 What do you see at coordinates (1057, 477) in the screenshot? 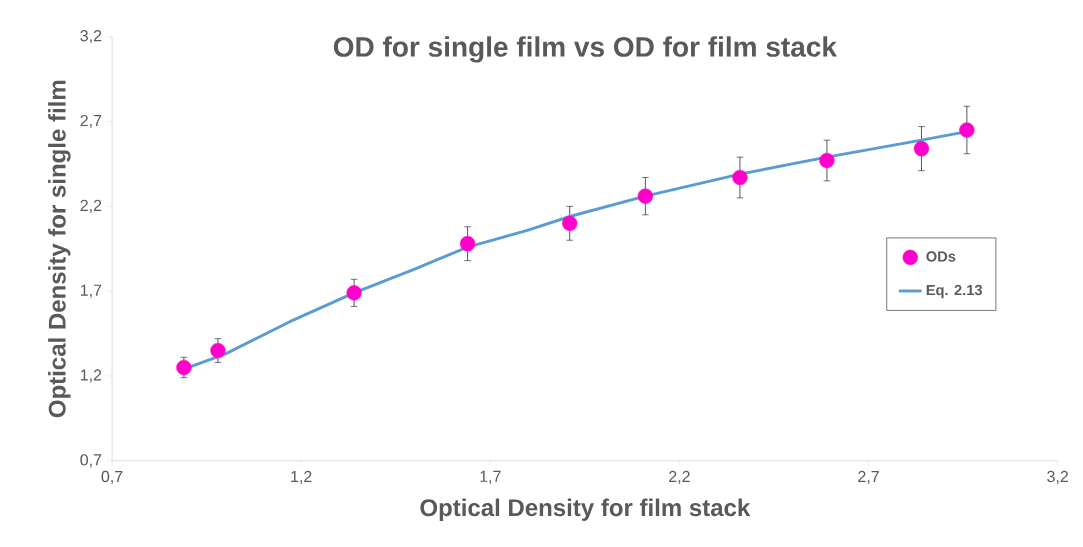
I see `x-tick-label: 3,2` at bounding box center [1057, 477].